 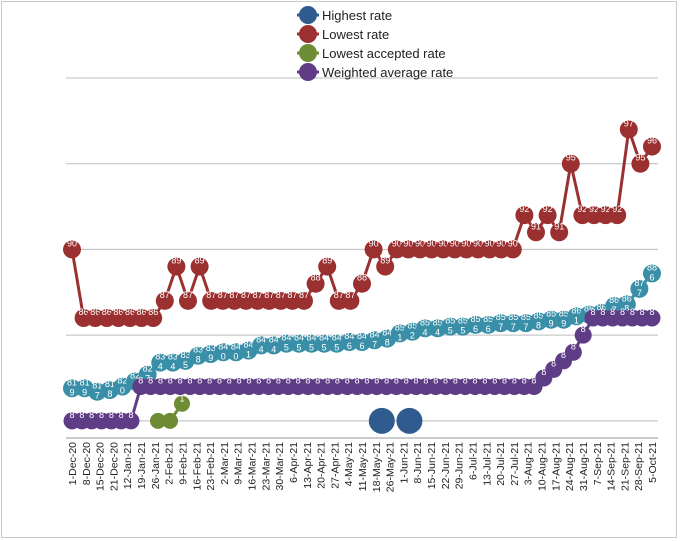 I want to click on teal-data-label: 81 7, so click(x=97, y=391).